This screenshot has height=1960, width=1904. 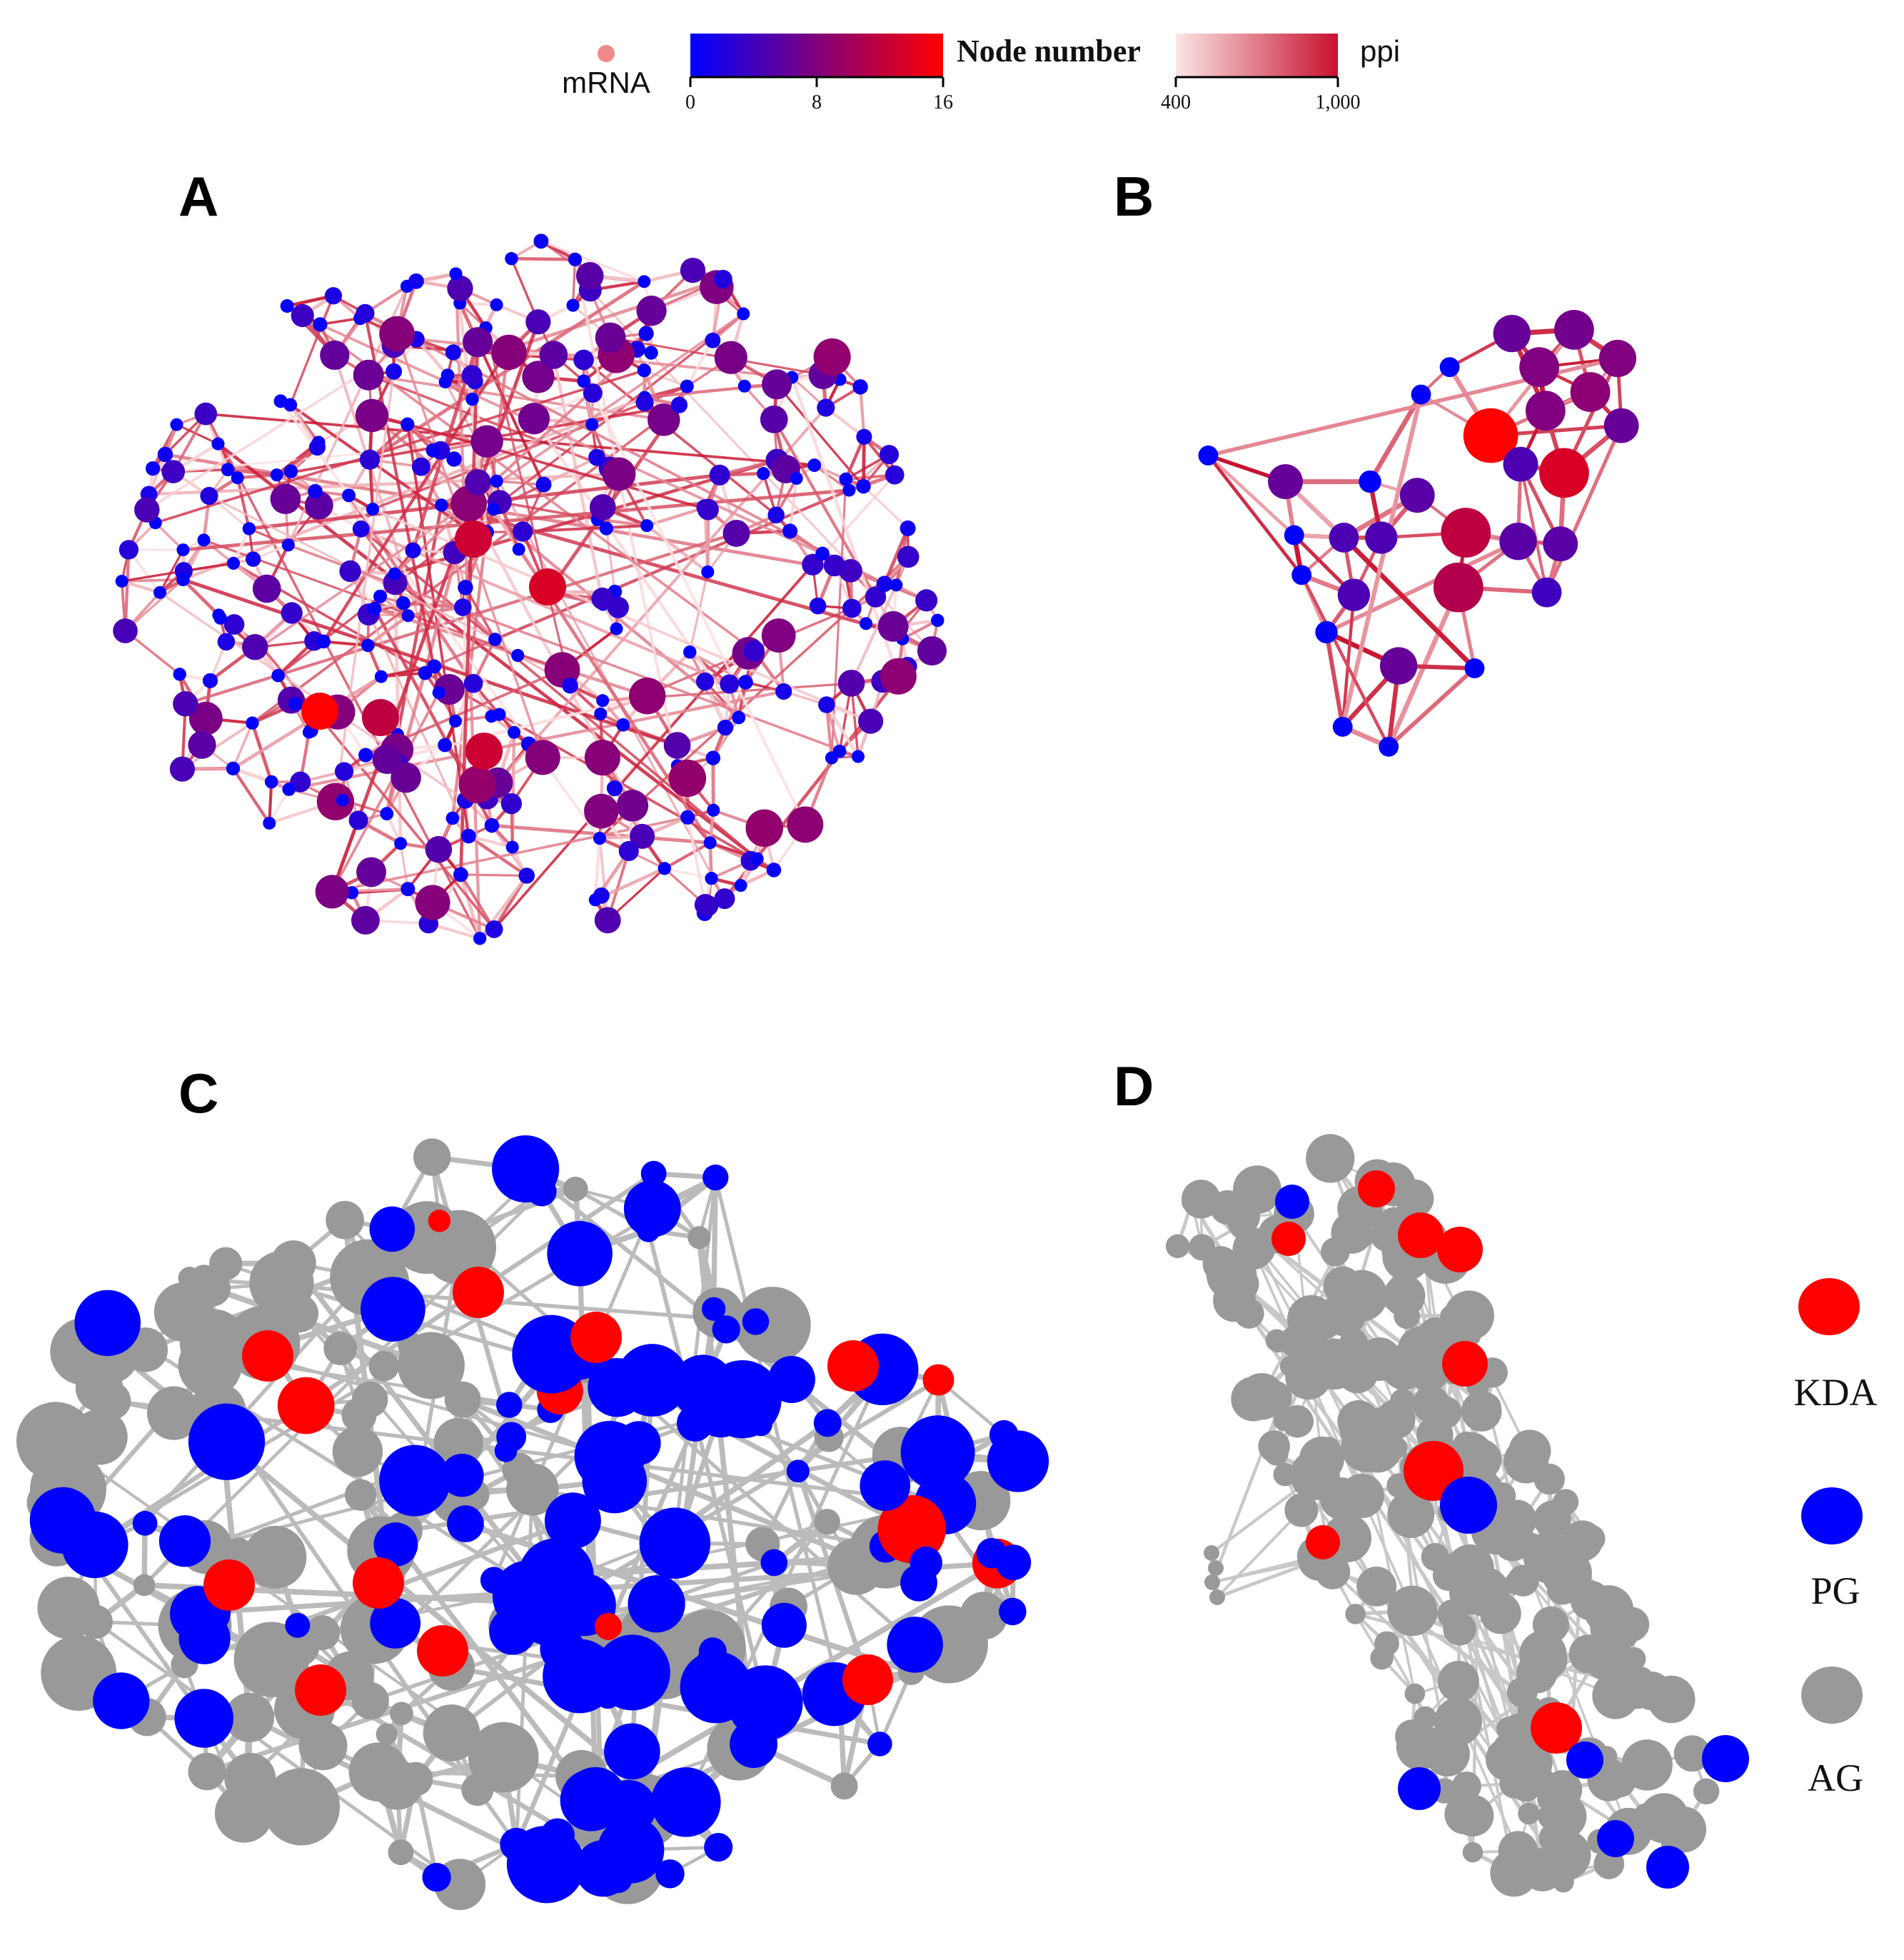 What do you see at coordinates (1418, 533) in the screenshot?
I see `network-panel-b` at bounding box center [1418, 533].